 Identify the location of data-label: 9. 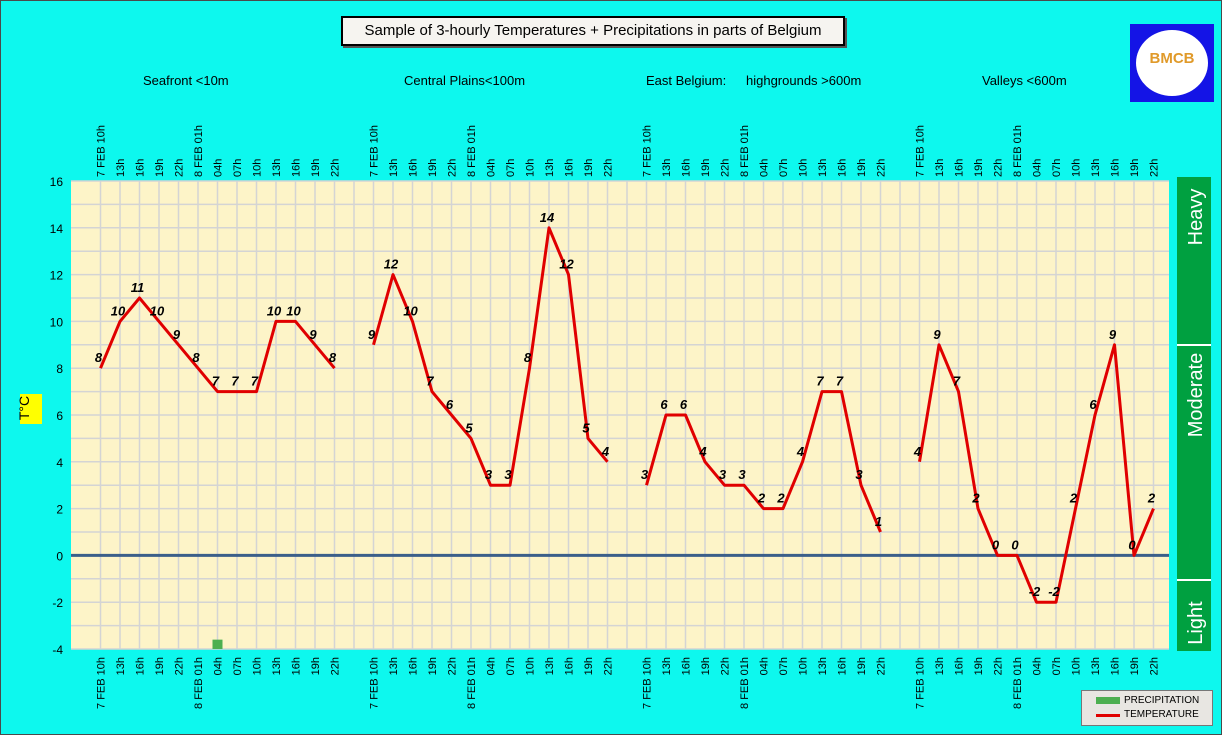
(177, 334).